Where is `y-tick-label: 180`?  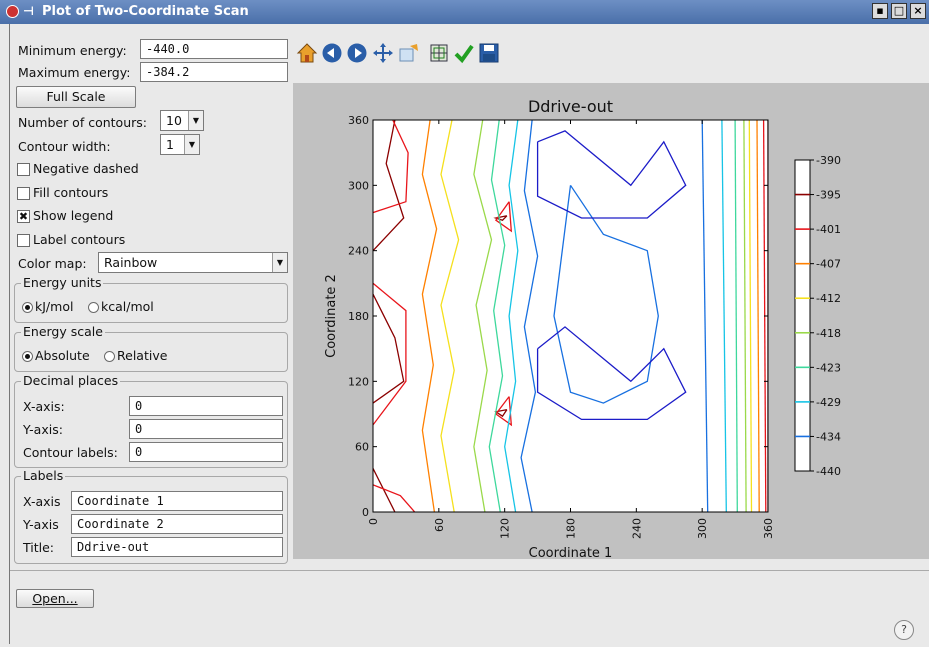
y-tick-label: 180 is located at coordinates (358, 316).